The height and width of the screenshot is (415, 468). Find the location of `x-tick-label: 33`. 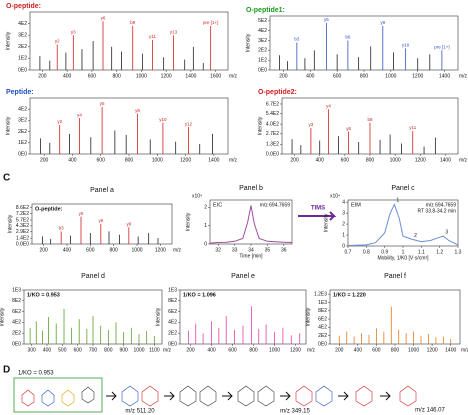

x-tick-label: 33 is located at coordinates (235, 250).